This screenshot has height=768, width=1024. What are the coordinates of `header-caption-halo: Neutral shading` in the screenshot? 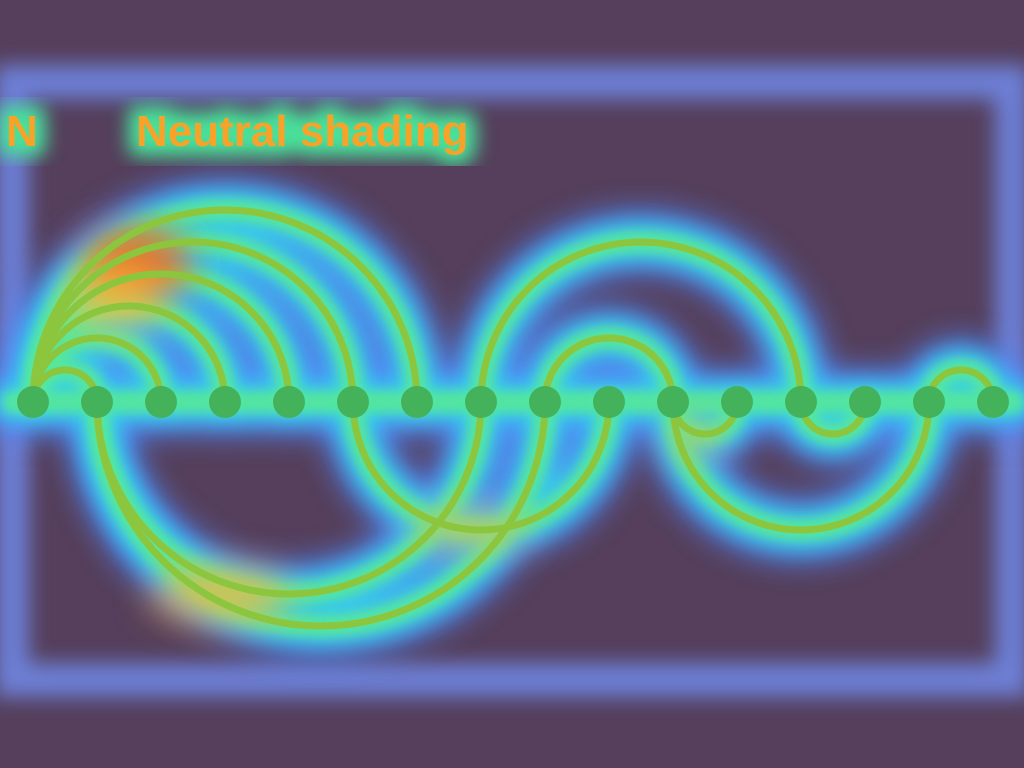 It's located at (302, 131).